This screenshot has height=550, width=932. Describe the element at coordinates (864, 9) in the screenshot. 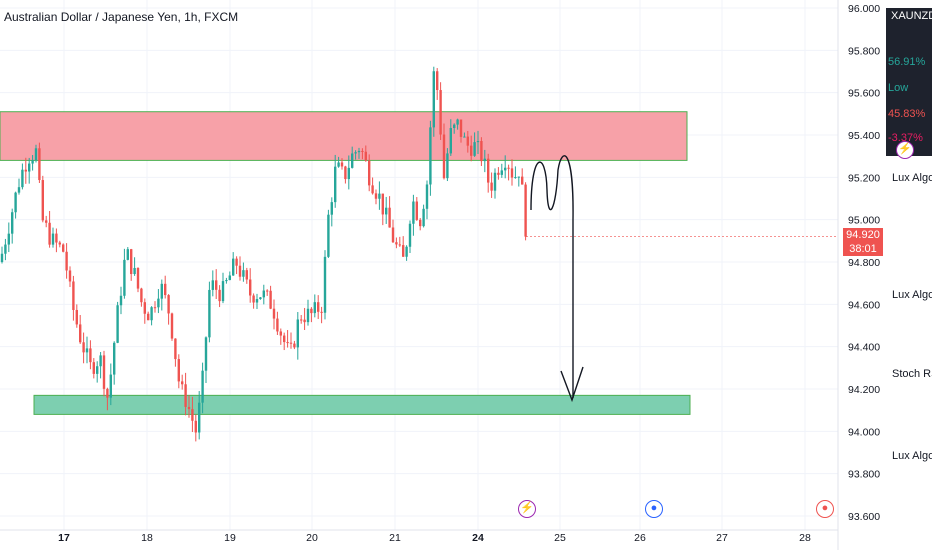

I see `y-tick-label: 96.000` at that location.